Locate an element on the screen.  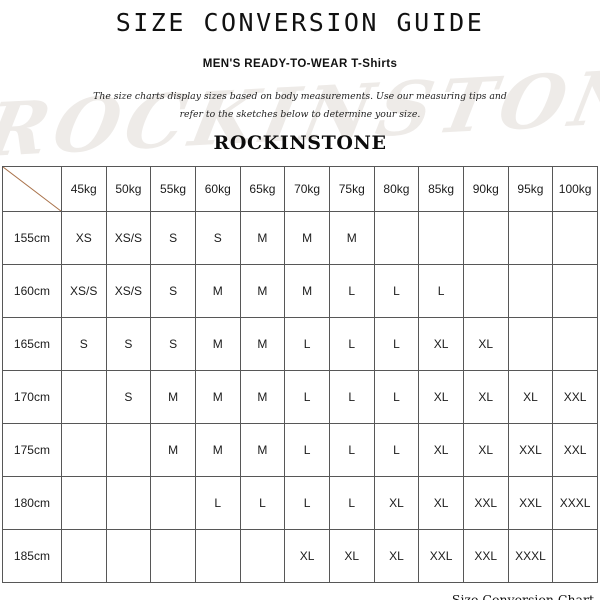
row-header-height: 155cm is located at coordinates (32, 237).